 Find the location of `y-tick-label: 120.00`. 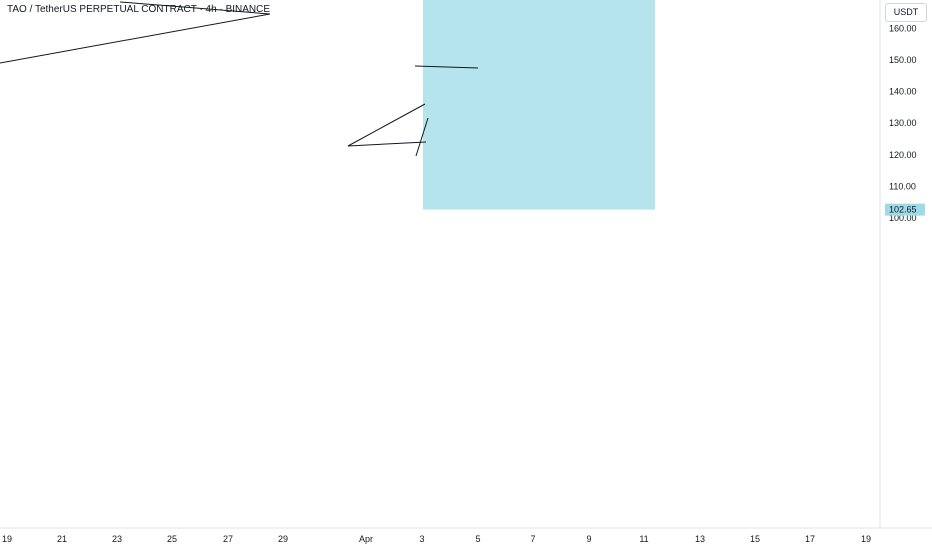

y-tick-label: 120.00 is located at coordinates (903, 155).